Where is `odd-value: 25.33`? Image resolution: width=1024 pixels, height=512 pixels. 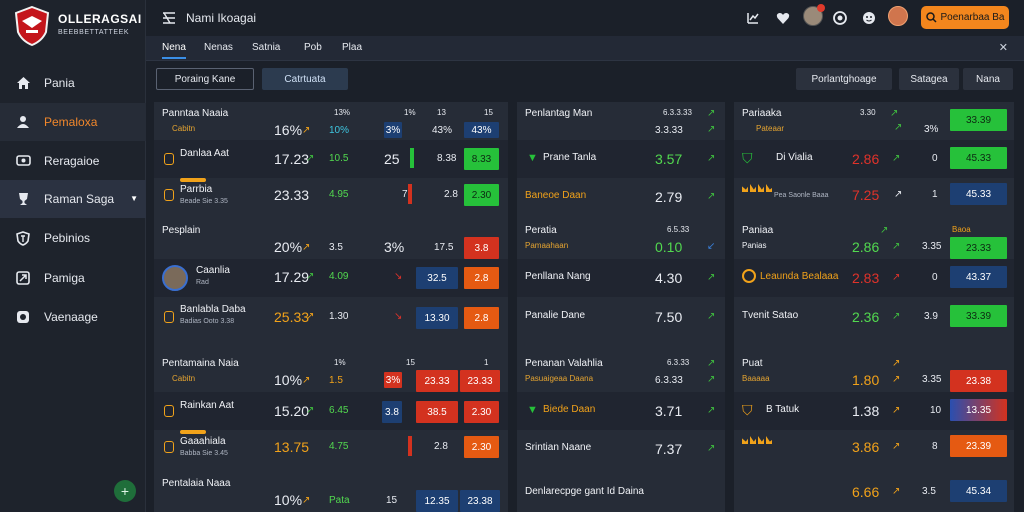 odd-value: 25.33 is located at coordinates (292, 317).